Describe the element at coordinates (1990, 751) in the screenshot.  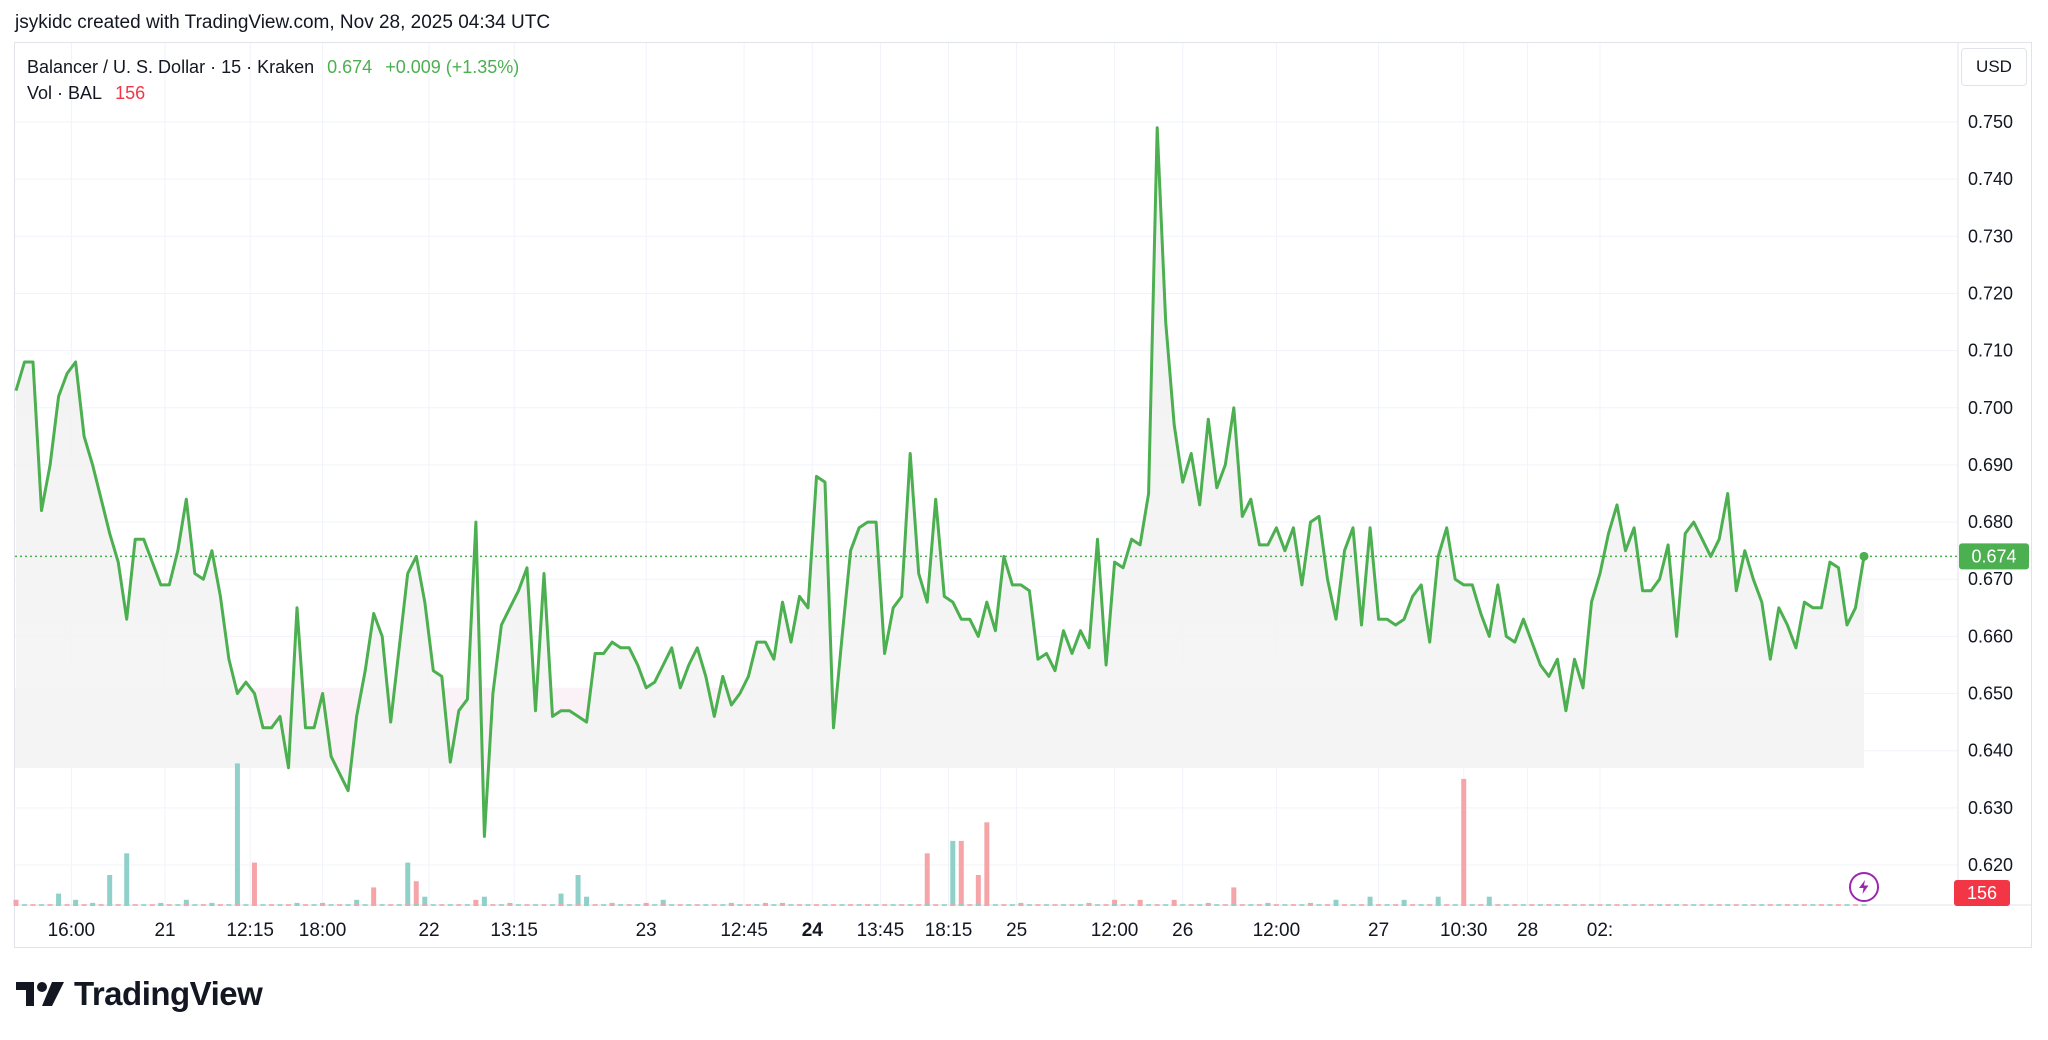
I see `y-tick-label: 0.640` at that location.